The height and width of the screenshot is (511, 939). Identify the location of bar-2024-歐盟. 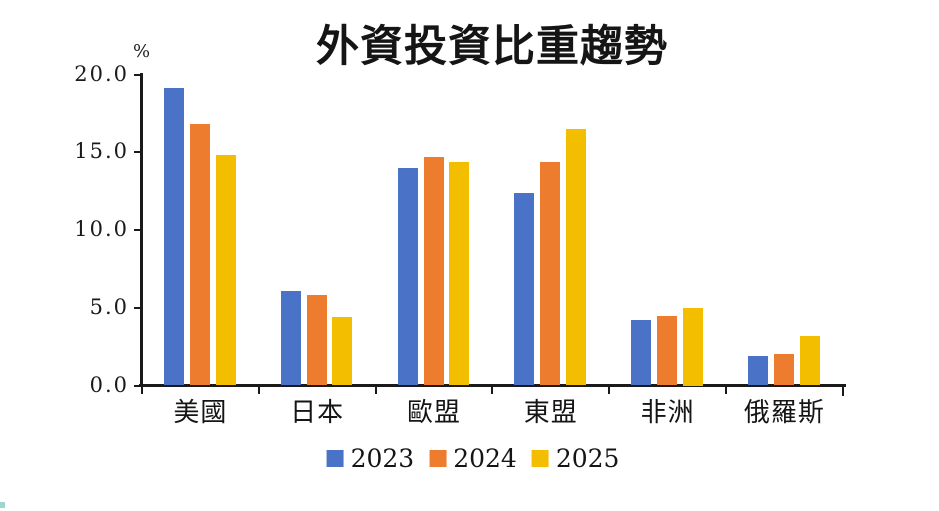
(433, 271).